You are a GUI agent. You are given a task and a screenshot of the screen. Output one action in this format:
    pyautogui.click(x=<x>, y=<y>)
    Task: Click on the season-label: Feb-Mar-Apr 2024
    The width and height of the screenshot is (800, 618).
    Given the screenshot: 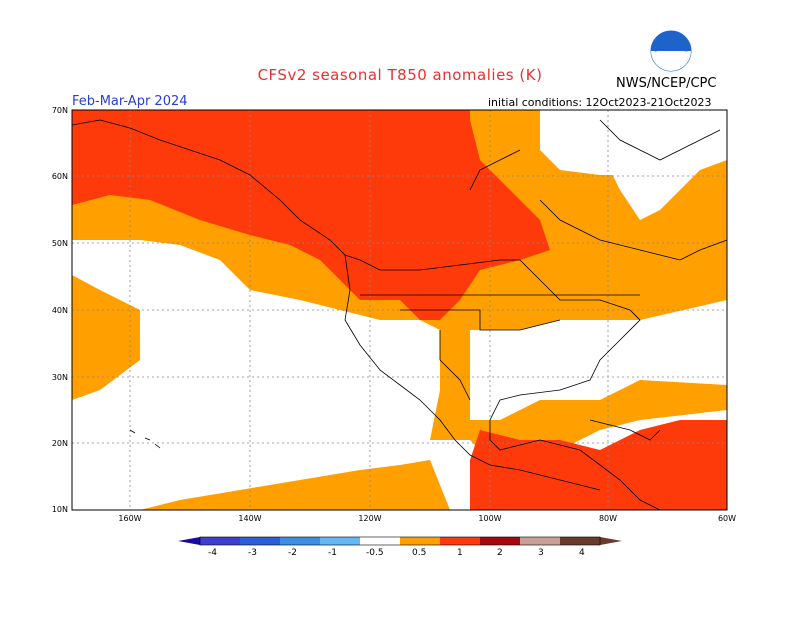 What is the action you would take?
    pyautogui.click(x=130, y=101)
    